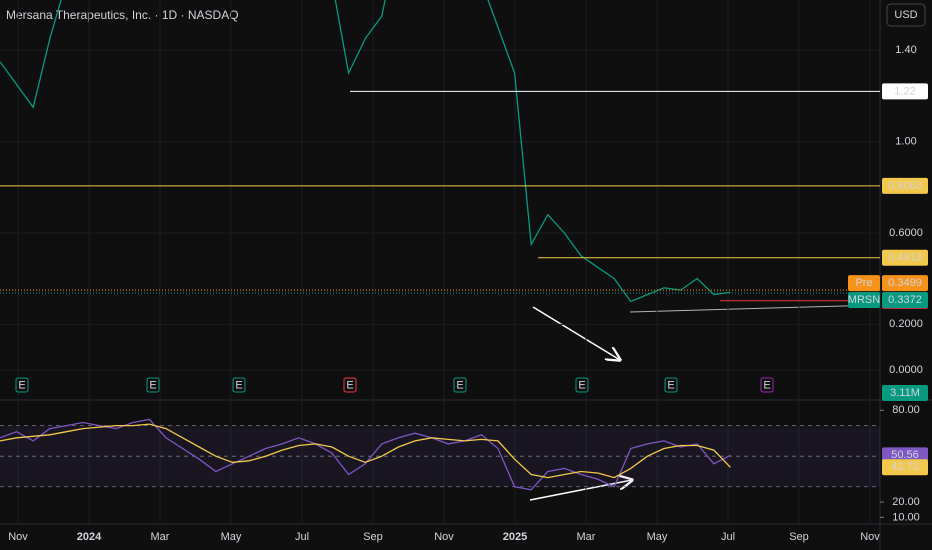 The width and height of the screenshot is (932, 550). I want to click on tag-value: 0.3499, so click(905, 283).